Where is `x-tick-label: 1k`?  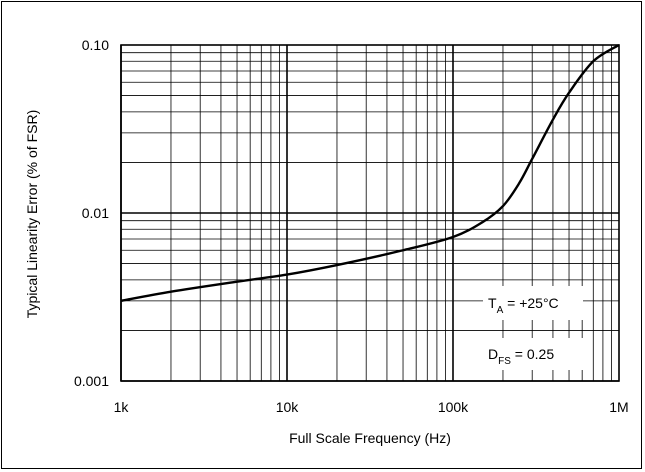 x-tick-label: 1k is located at coordinates (122, 407).